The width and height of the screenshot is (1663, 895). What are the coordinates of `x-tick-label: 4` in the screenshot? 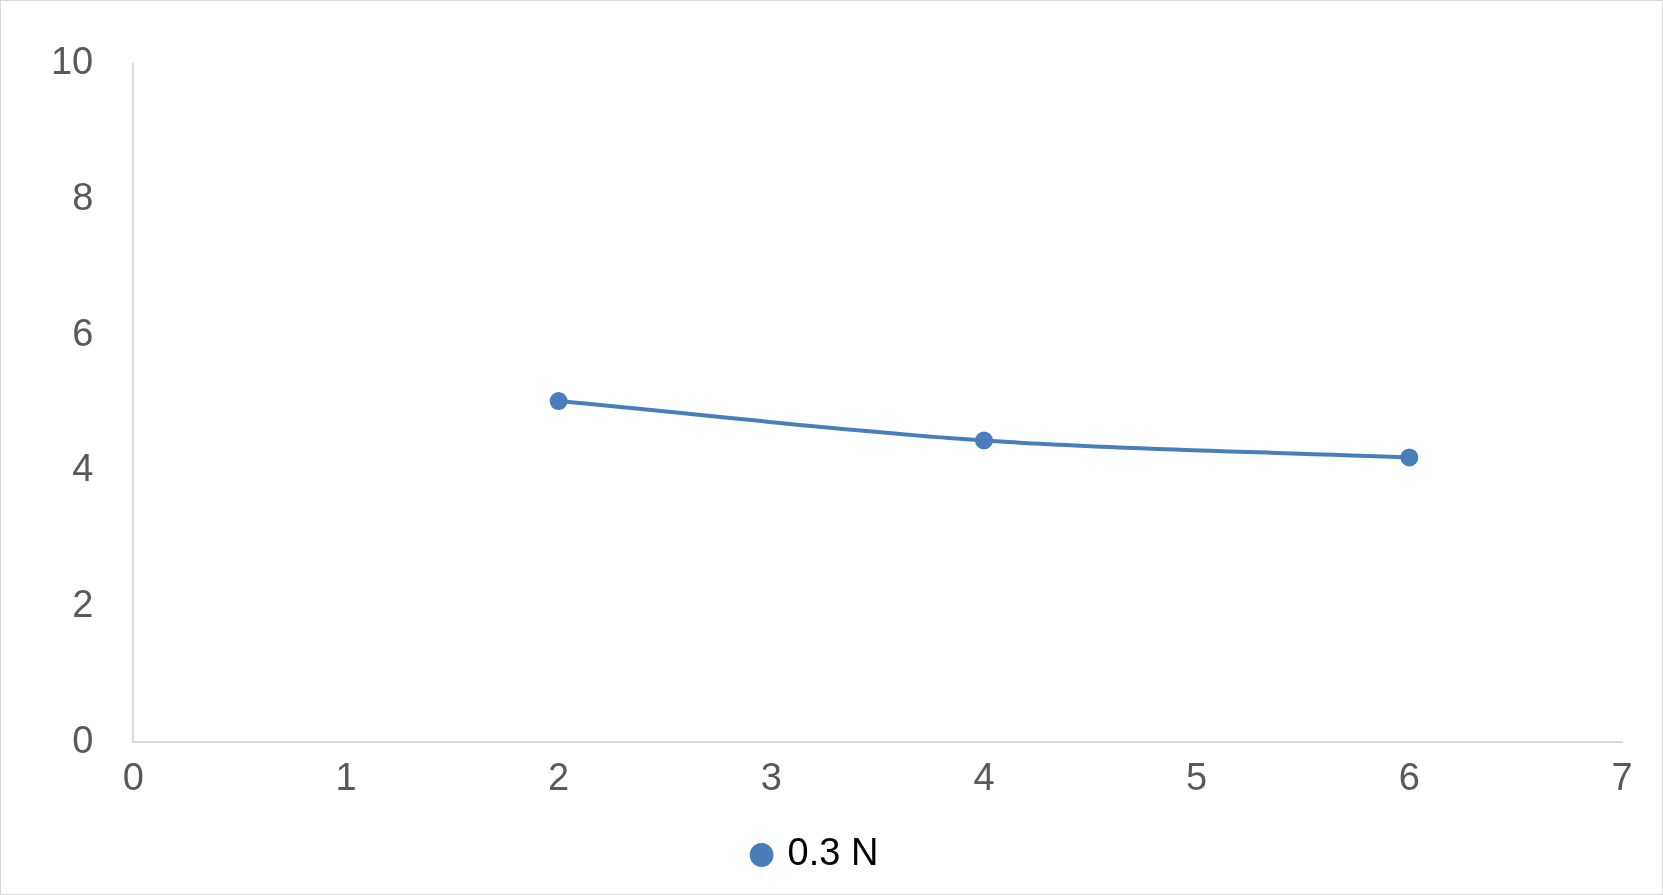 It's located at (984, 776).